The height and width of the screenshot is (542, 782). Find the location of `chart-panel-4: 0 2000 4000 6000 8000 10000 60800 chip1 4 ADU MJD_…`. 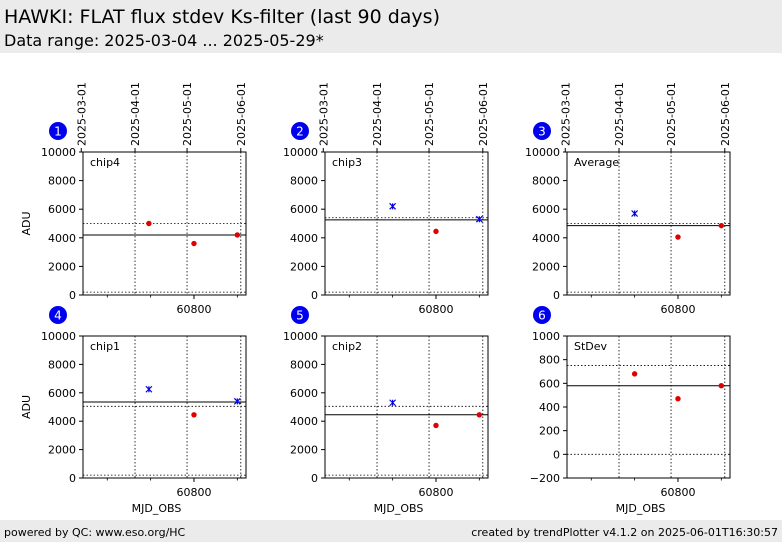

chart-panel-4: 0 2000 4000 6000 8000 10000 60800 chip1 4 ADU MJD_… is located at coordinates (133, 410).